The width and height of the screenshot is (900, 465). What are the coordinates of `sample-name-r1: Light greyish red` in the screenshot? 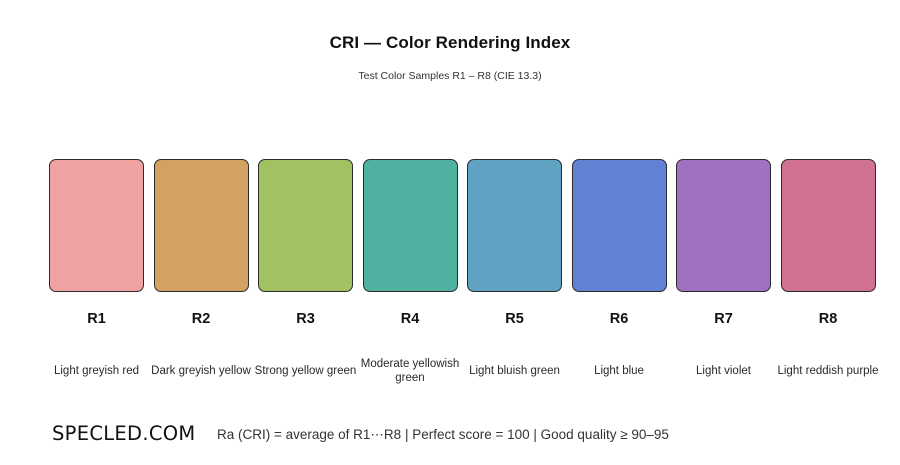 It's located at (96, 371).